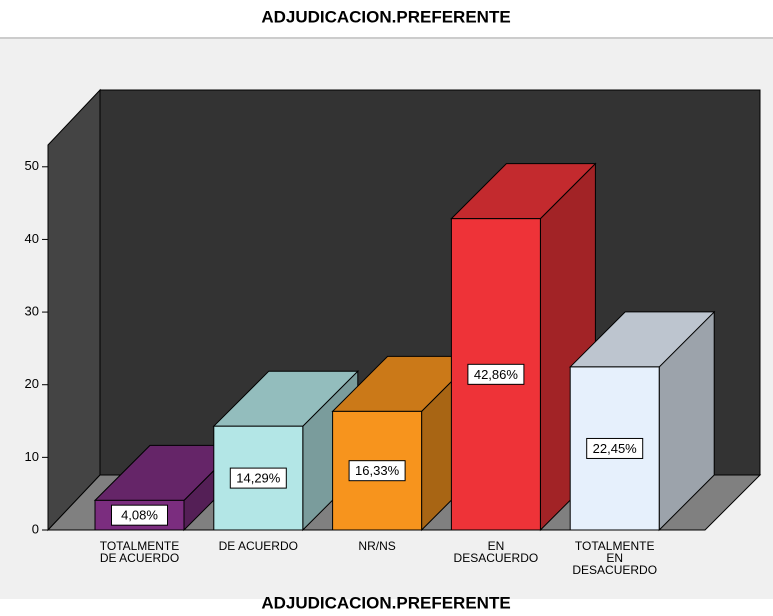 The width and height of the screenshot is (773, 616). I want to click on y-tick-label: 10, so click(32, 456).